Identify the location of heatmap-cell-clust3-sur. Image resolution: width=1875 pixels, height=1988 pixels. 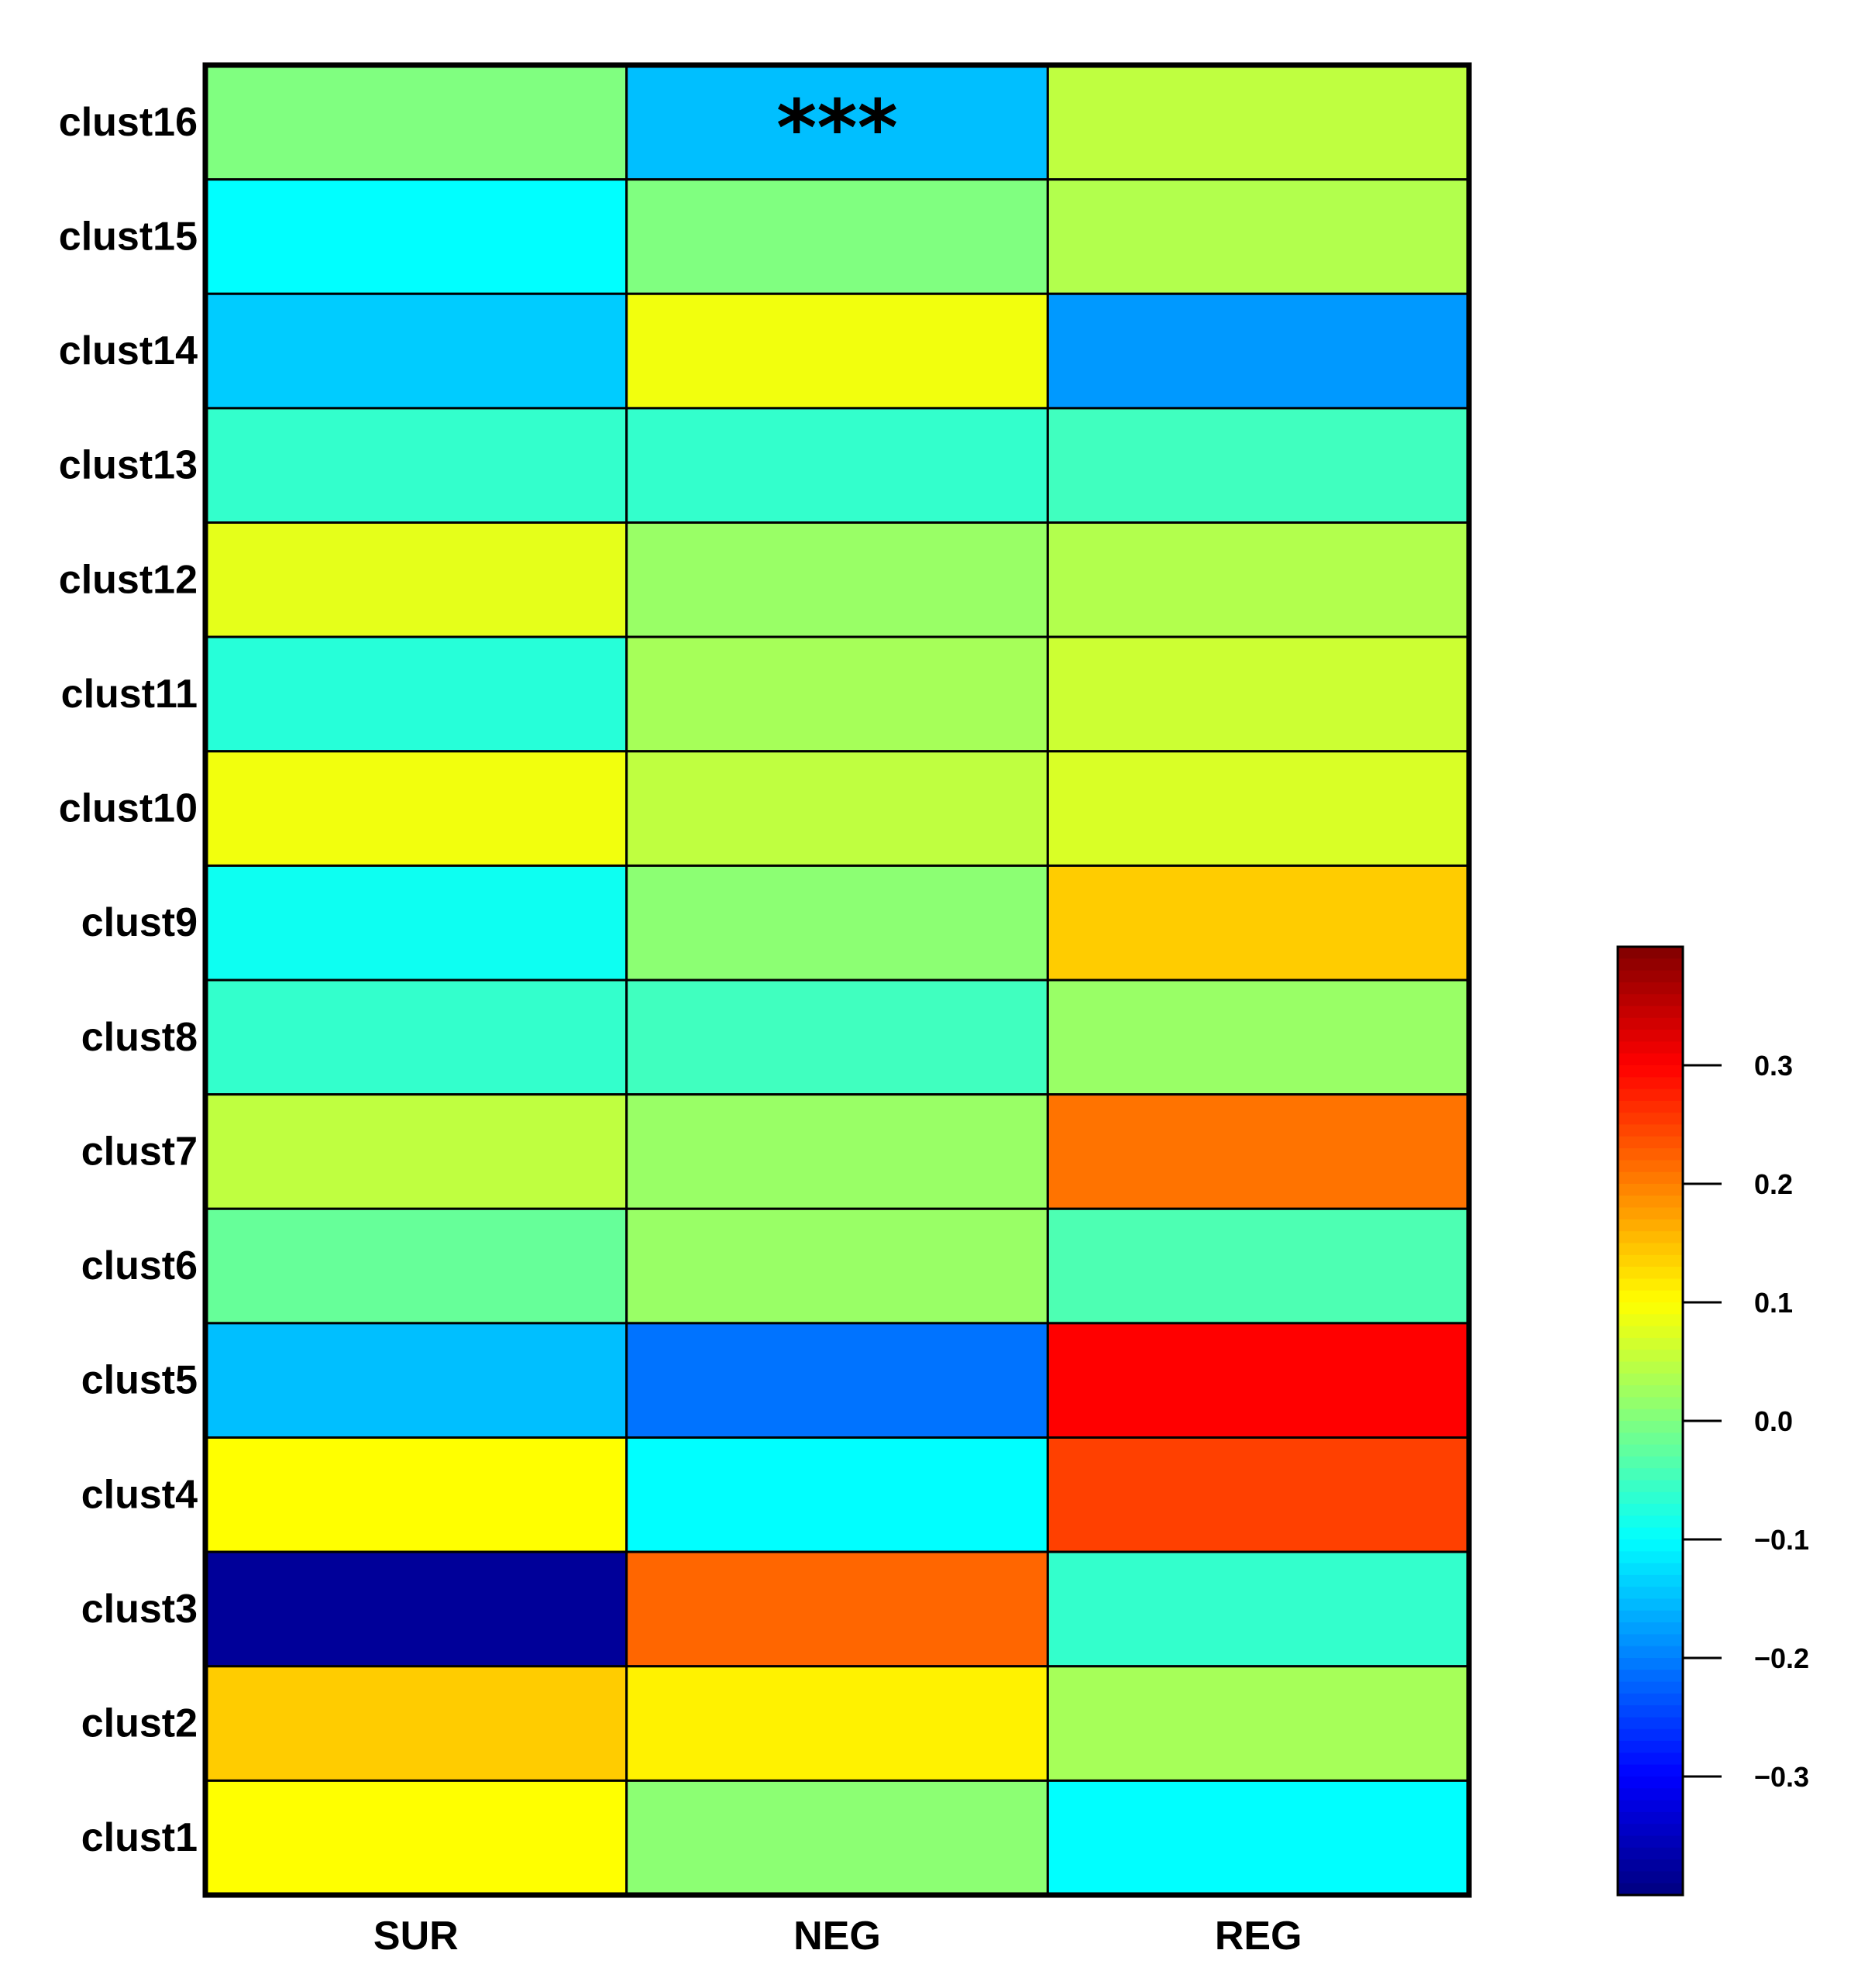
(416, 1609).